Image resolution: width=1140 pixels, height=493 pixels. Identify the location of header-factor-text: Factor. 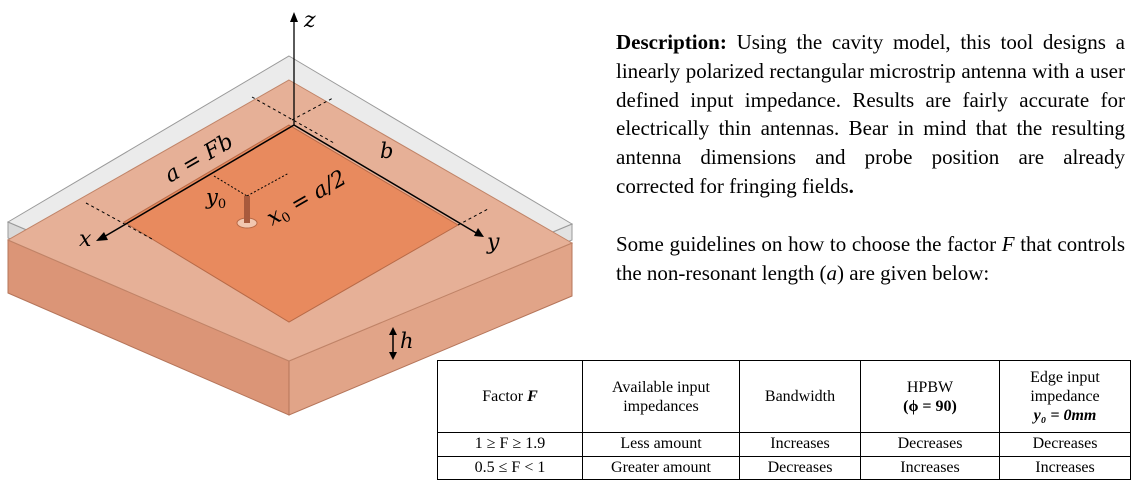
(505, 397).